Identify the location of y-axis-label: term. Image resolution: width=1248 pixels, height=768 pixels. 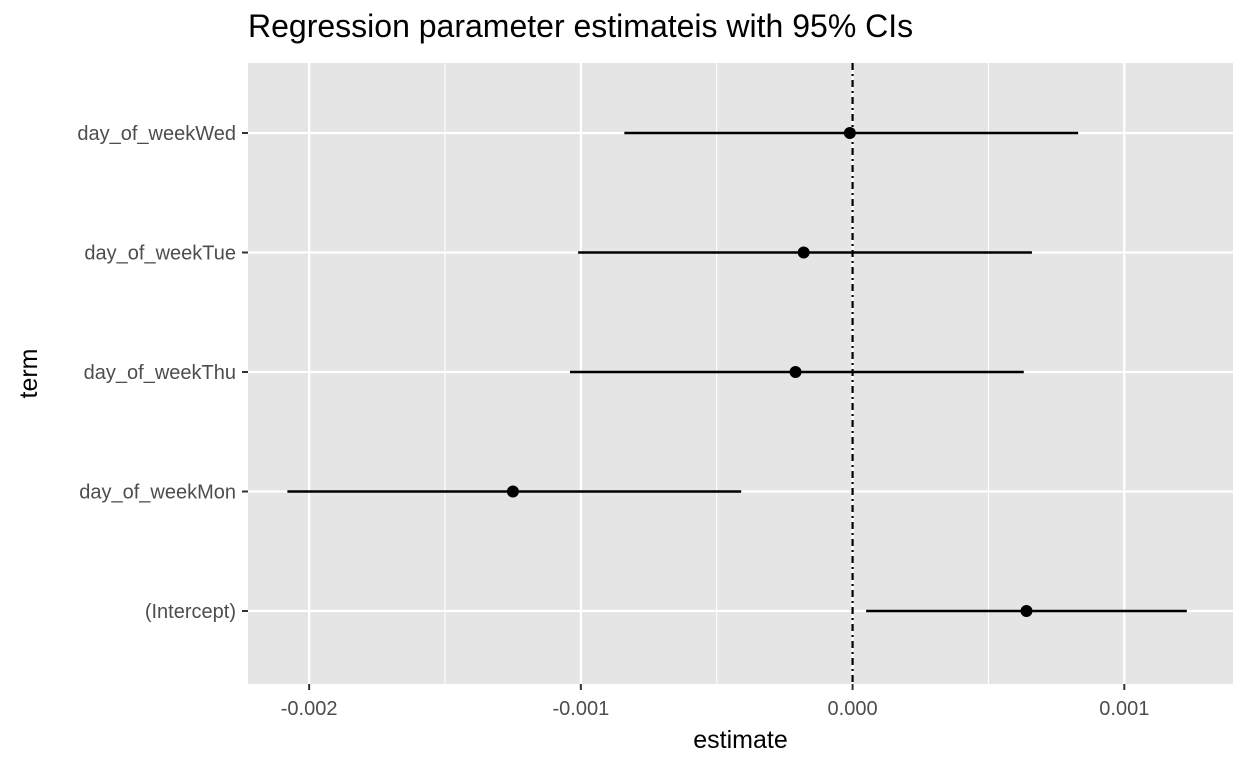
(29, 374).